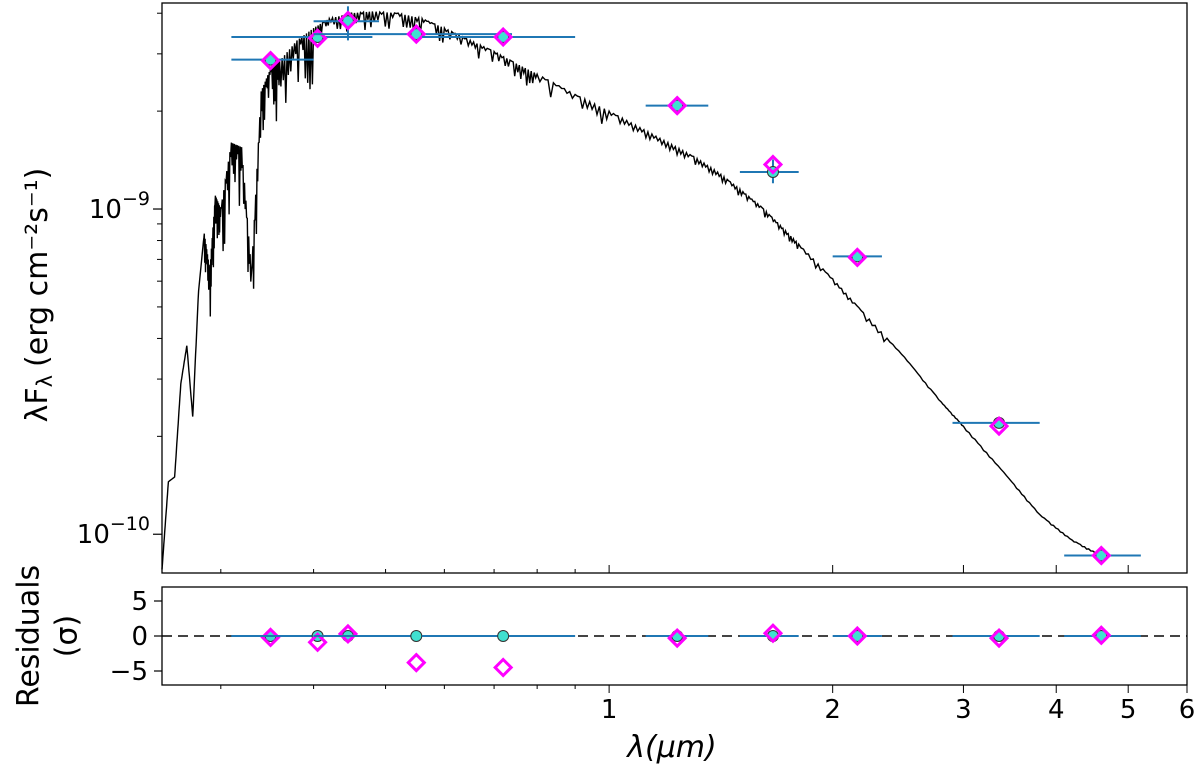 Image resolution: width=1200 pixels, height=775 pixels. Describe the element at coordinates (119, 206) in the screenshot. I see `sed-y-tick-label: 10−9` at that location.